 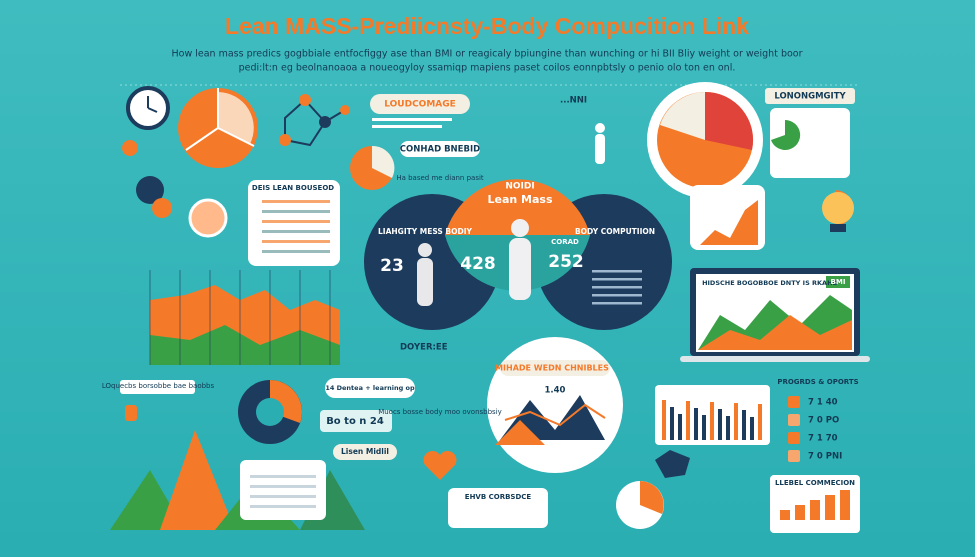 I want to click on tag: LOUDCOMAGE, so click(x=420, y=105).